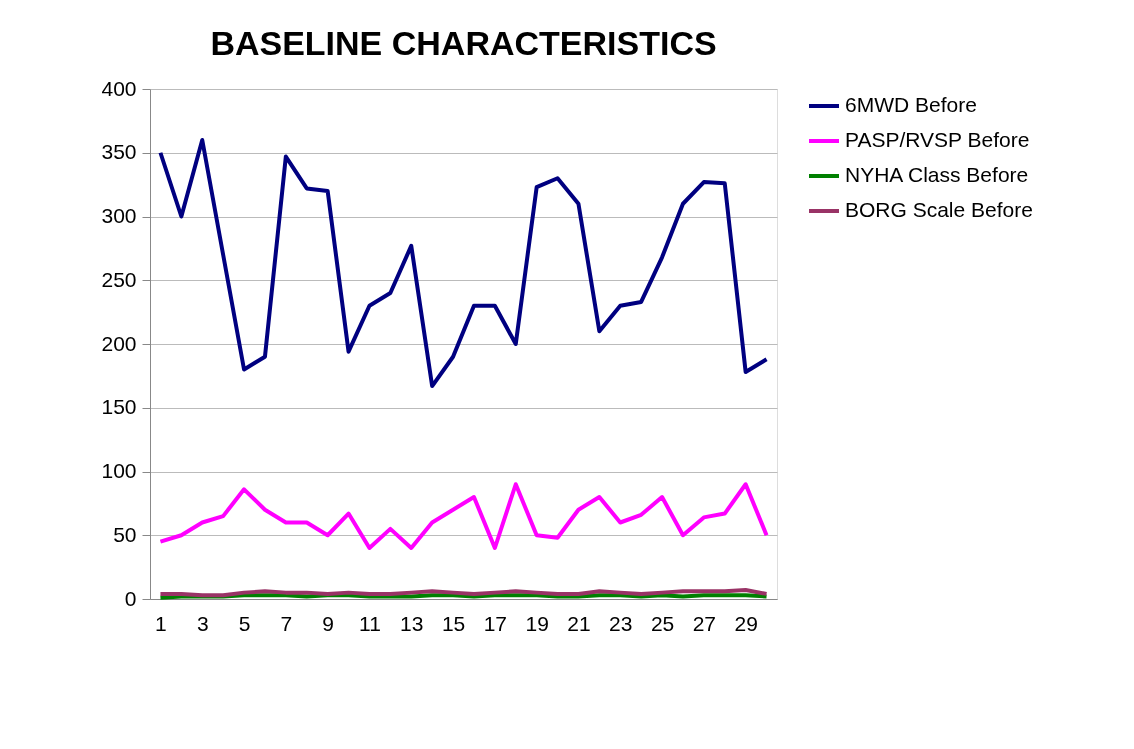 This screenshot has height=749, width=1134. Describe the element at coordinates (119, 279) in the screenshot. I see `y-tick-label: 250` at that location.